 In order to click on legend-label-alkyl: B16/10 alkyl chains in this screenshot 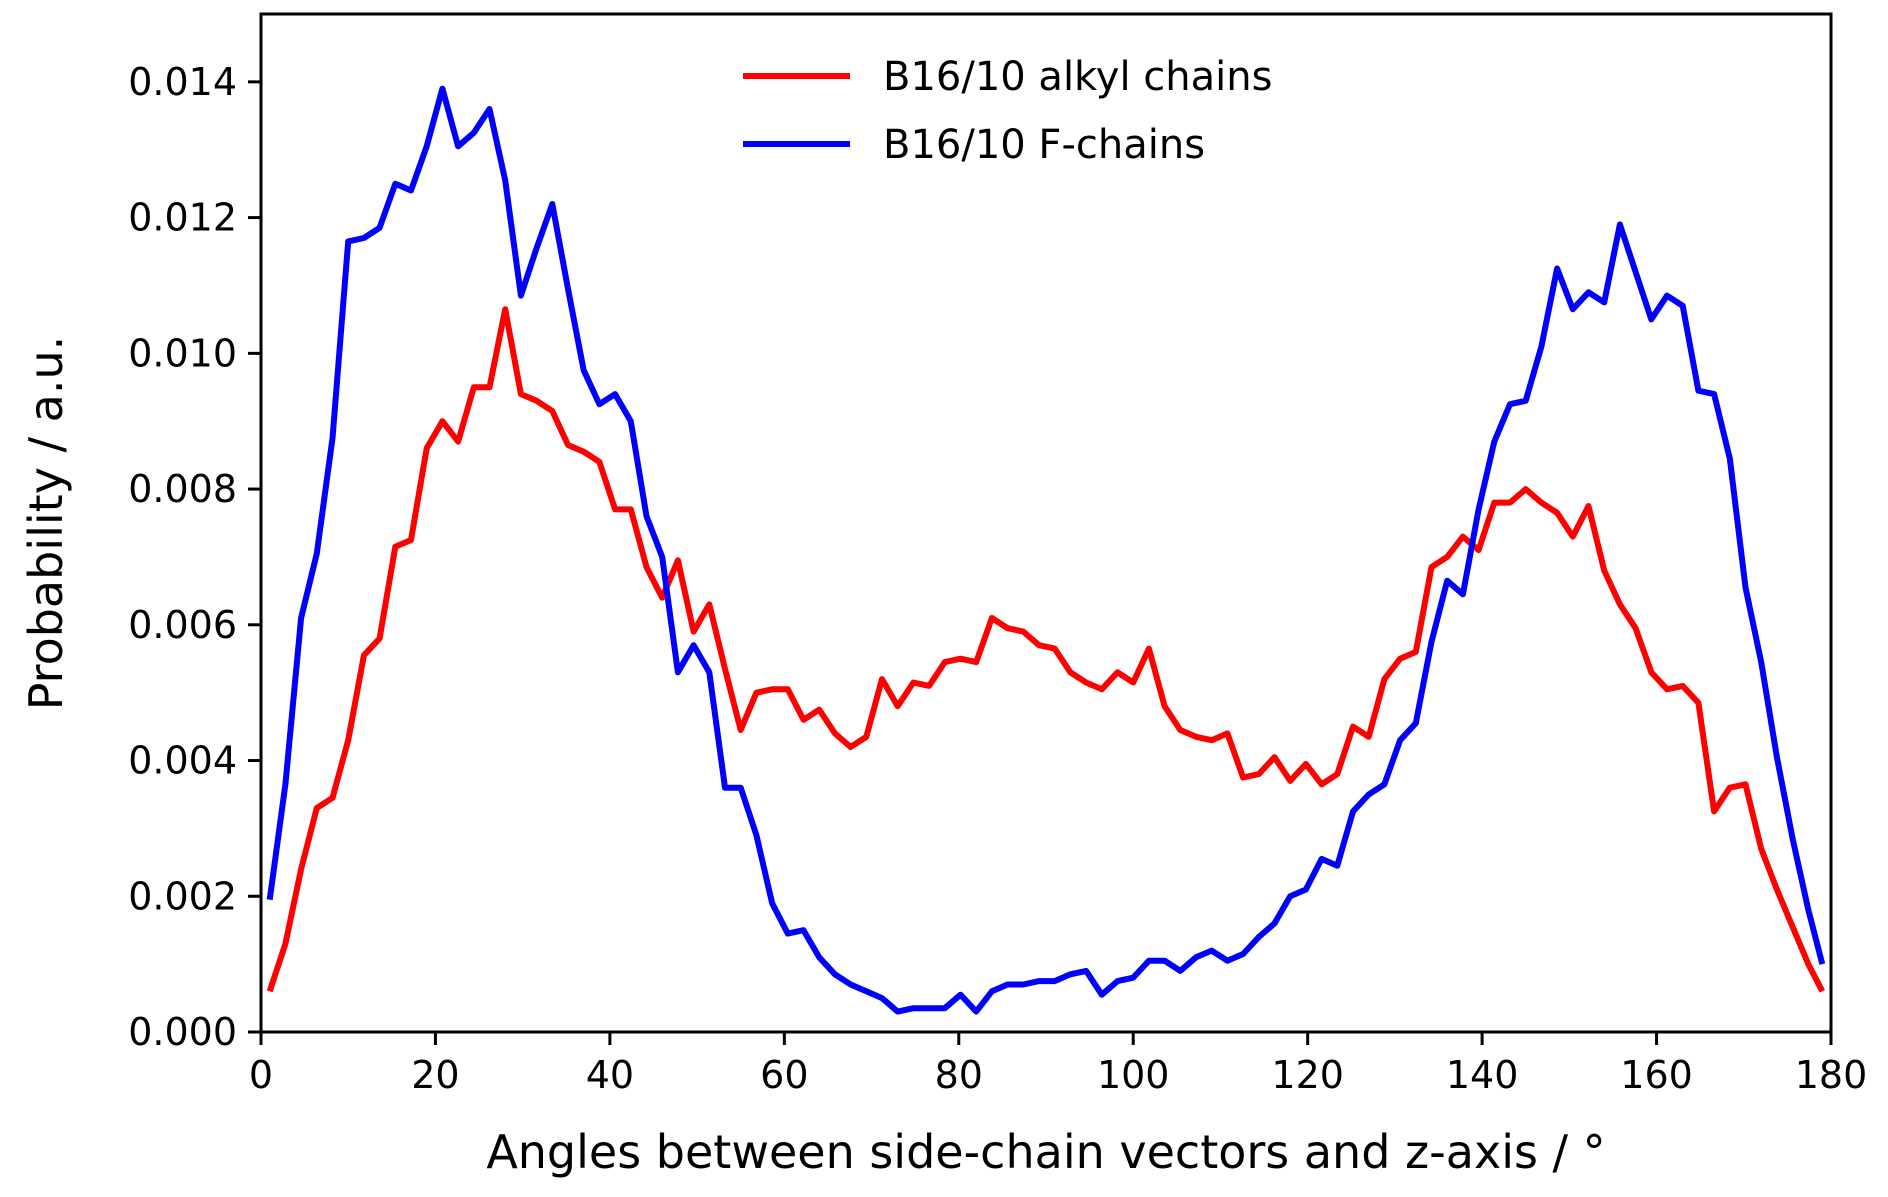, I will do `click(1077, 77)`.